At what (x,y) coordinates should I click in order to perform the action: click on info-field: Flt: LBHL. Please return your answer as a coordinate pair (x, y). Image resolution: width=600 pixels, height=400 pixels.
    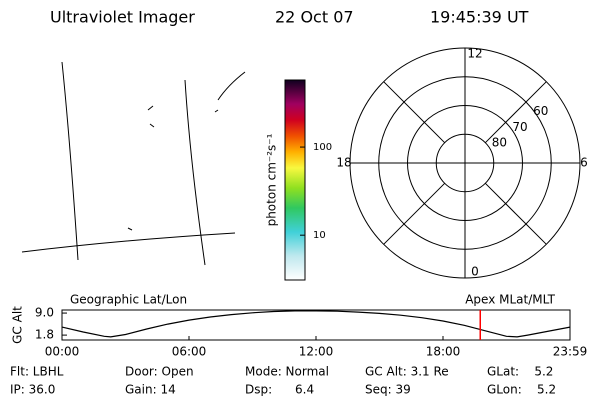
    Looking at the image, I should click on (37, 372).